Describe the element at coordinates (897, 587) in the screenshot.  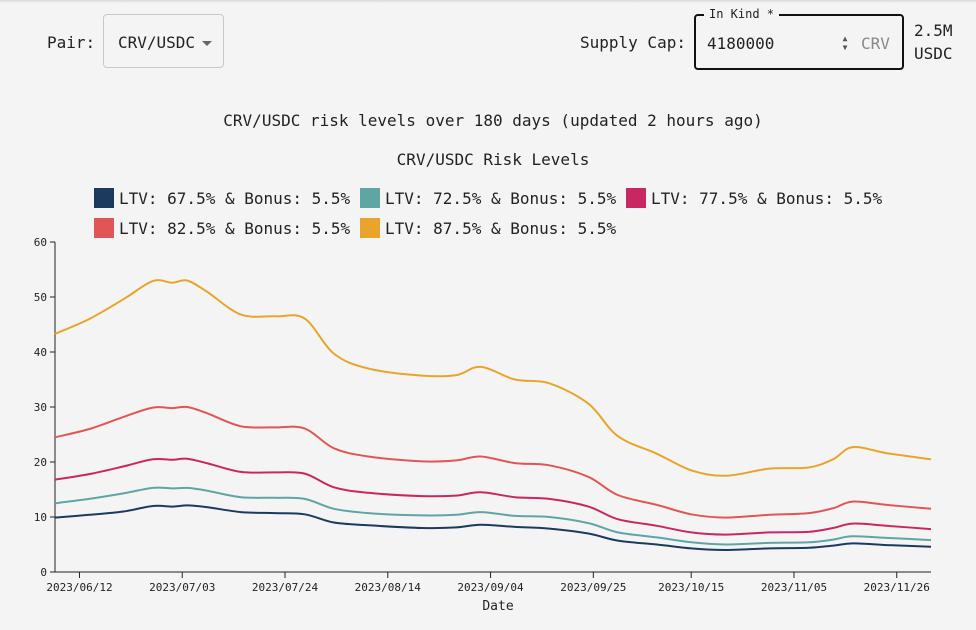
I see `x-tick-label-9: 2023/11/26` at that location.